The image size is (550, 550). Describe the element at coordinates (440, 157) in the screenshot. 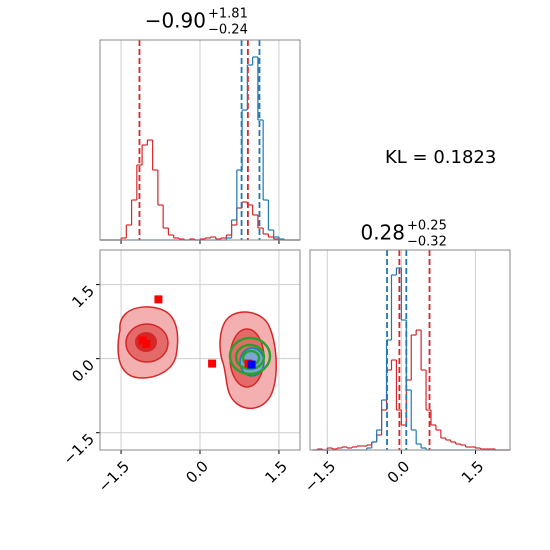

I see `kl-annotation: KL = 0.1823` at that location.